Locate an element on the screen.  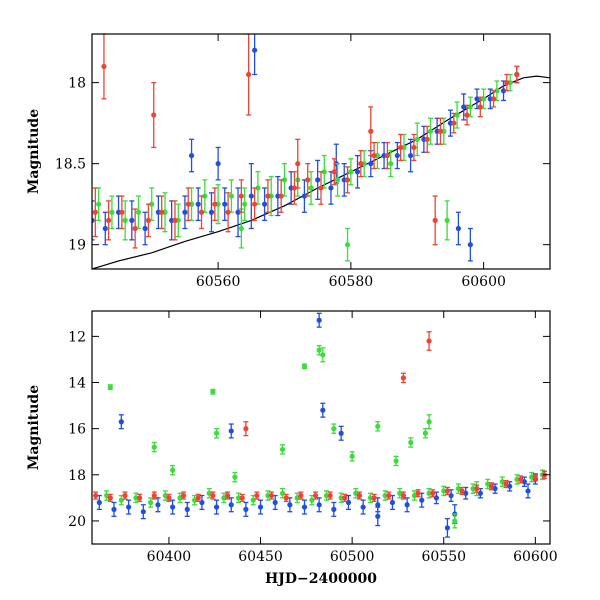
bottom-y-tick-label: 14 is located at coordinates (77, 384).